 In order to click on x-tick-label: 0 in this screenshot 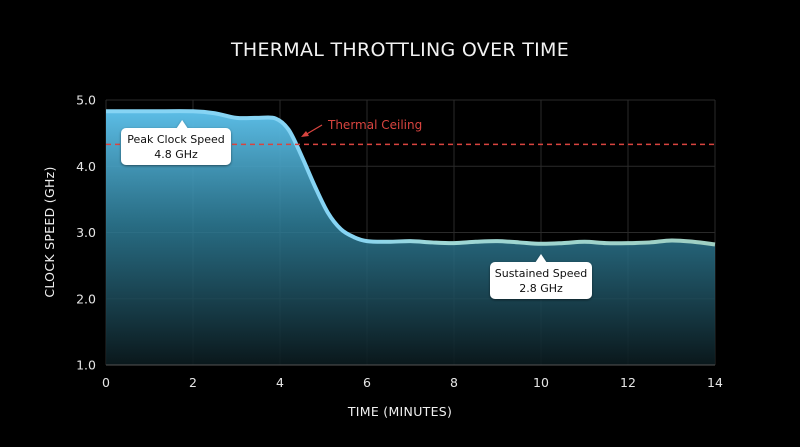, I will do `click(106, 382)`.